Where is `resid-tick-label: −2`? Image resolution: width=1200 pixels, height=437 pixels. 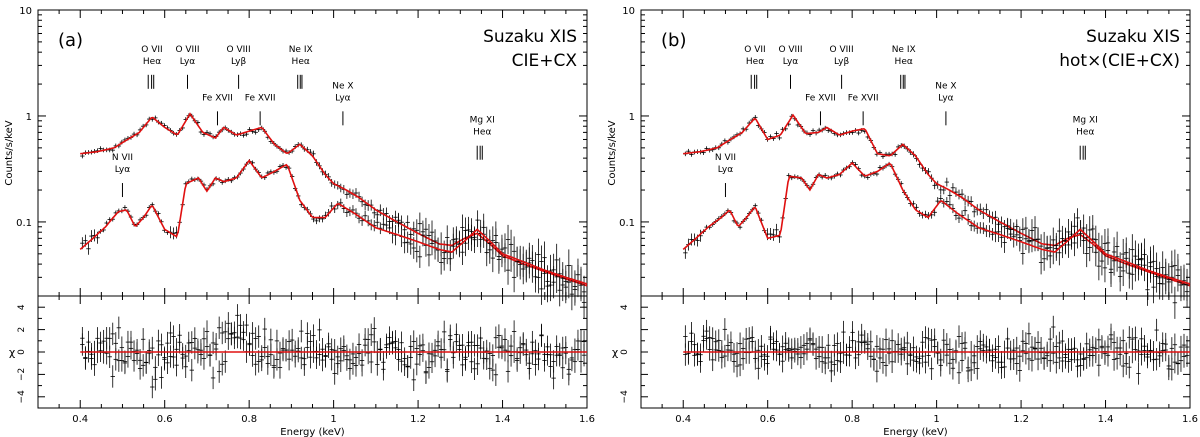 resid-tick-label: −2 is located at coordinates (22, 374).